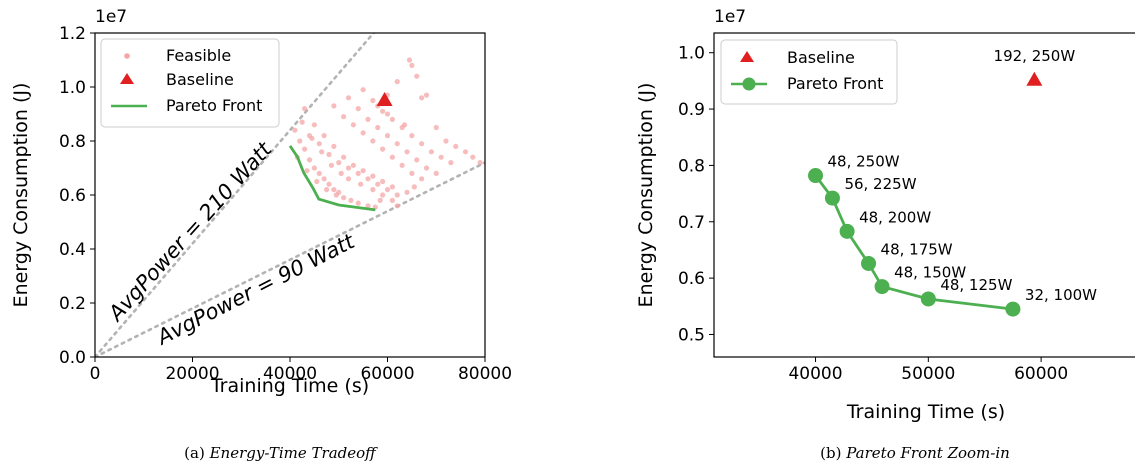 This screenshot has height=465, width=1135. I want to click on legend-feasible-marker, so click(127, 56).